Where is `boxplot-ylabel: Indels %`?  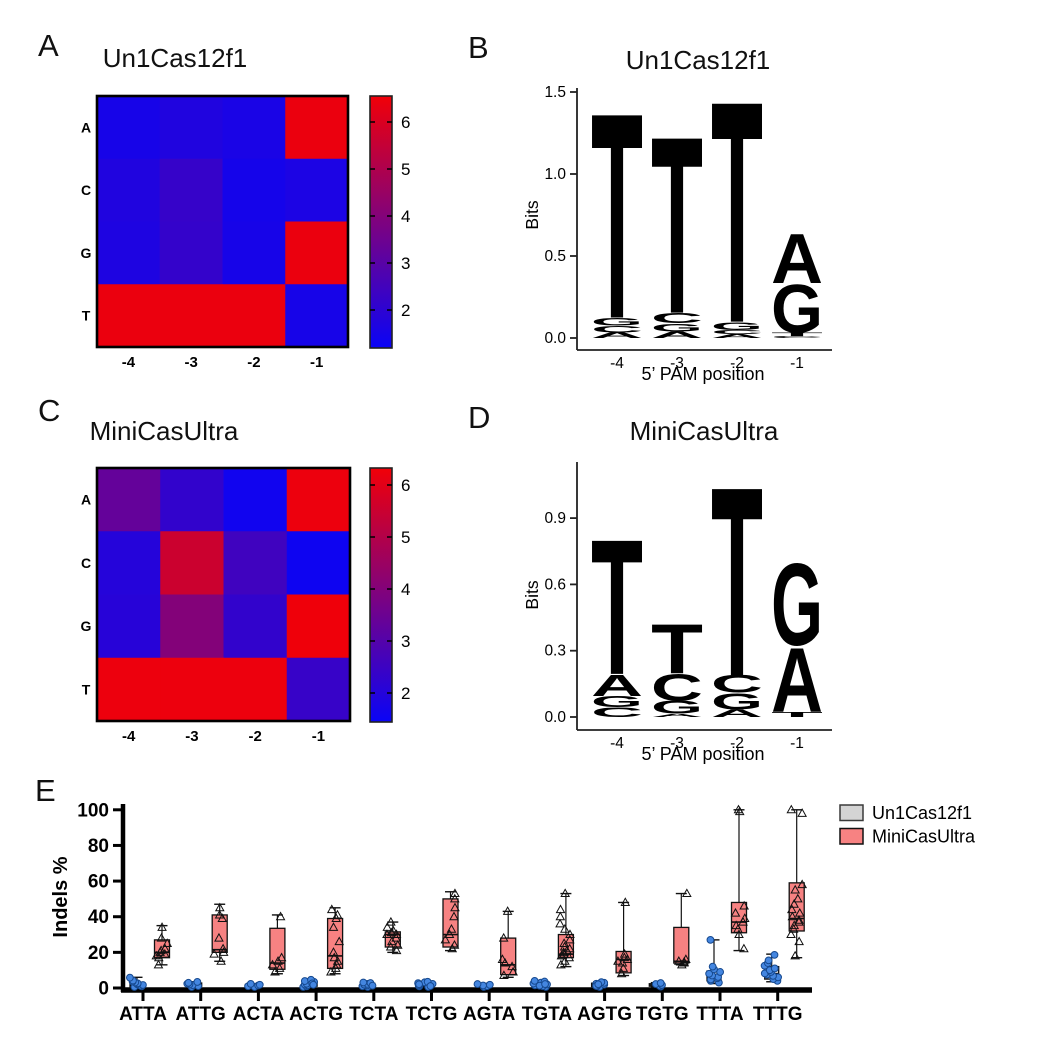 boxplot-ylabel: Indels % is located at coordinates (61, 896).